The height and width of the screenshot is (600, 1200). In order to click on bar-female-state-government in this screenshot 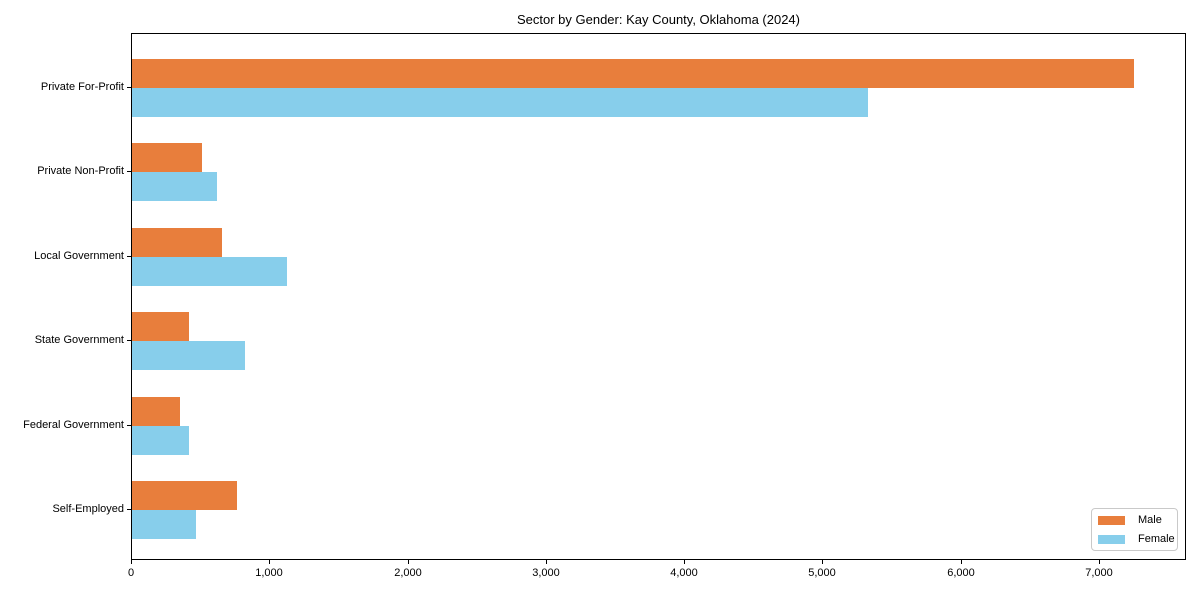, I will do `click(188, 356)`.